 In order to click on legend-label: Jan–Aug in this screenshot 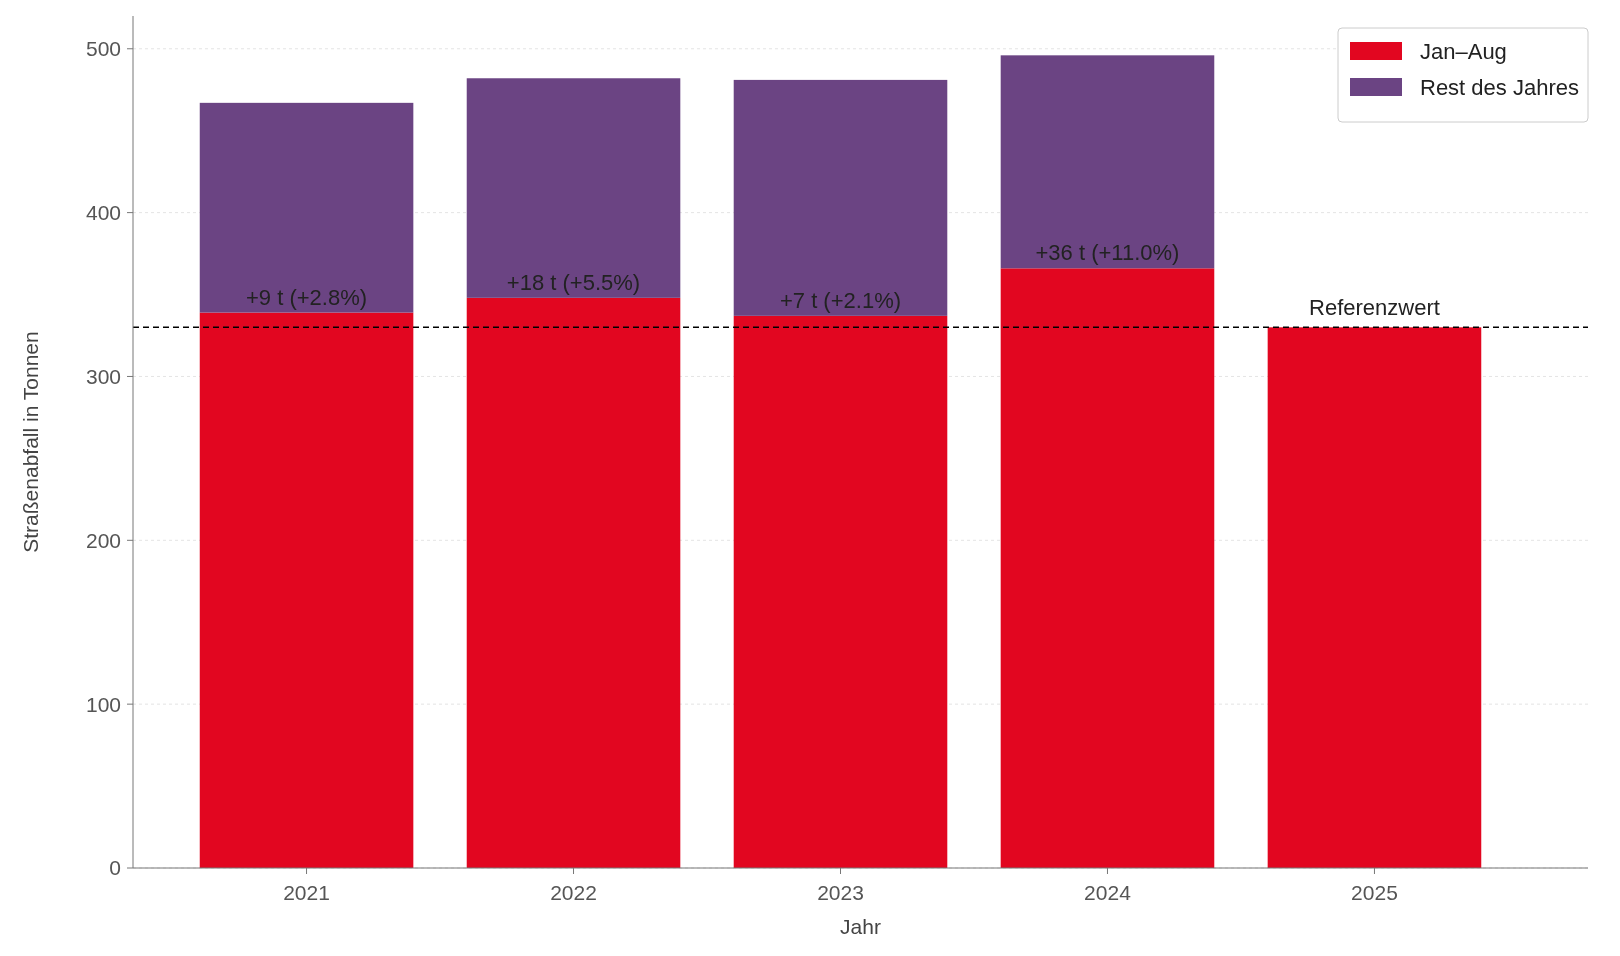, I will do `click(1463, 51)`.